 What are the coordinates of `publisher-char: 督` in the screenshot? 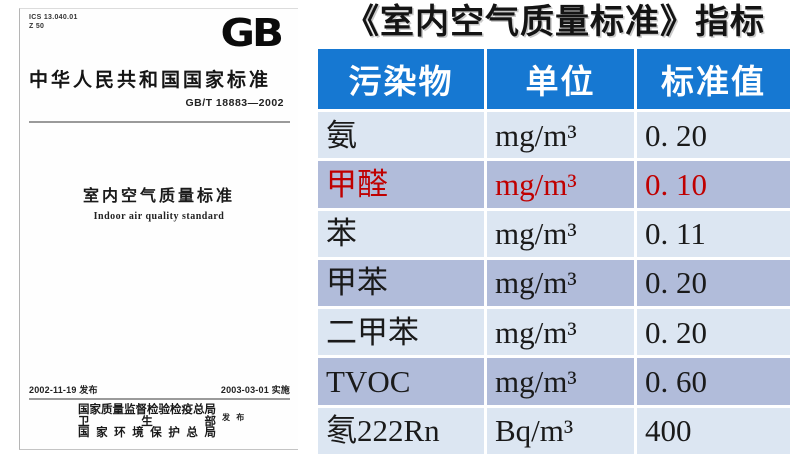 It's located at (141, 410).